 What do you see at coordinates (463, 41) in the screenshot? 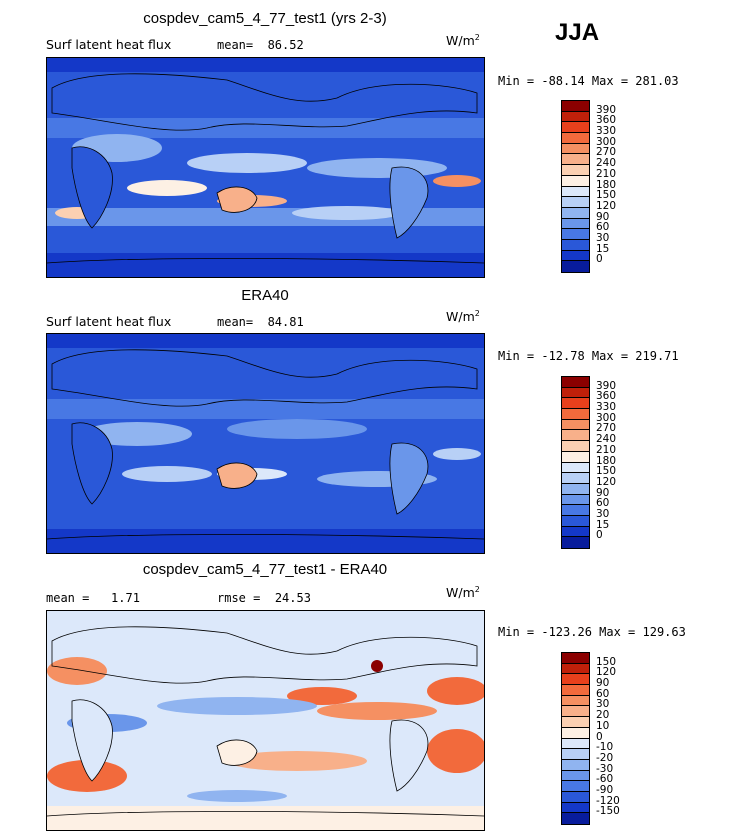
I see `panel-1-units: W/m2` at bounding box center [463, 41].